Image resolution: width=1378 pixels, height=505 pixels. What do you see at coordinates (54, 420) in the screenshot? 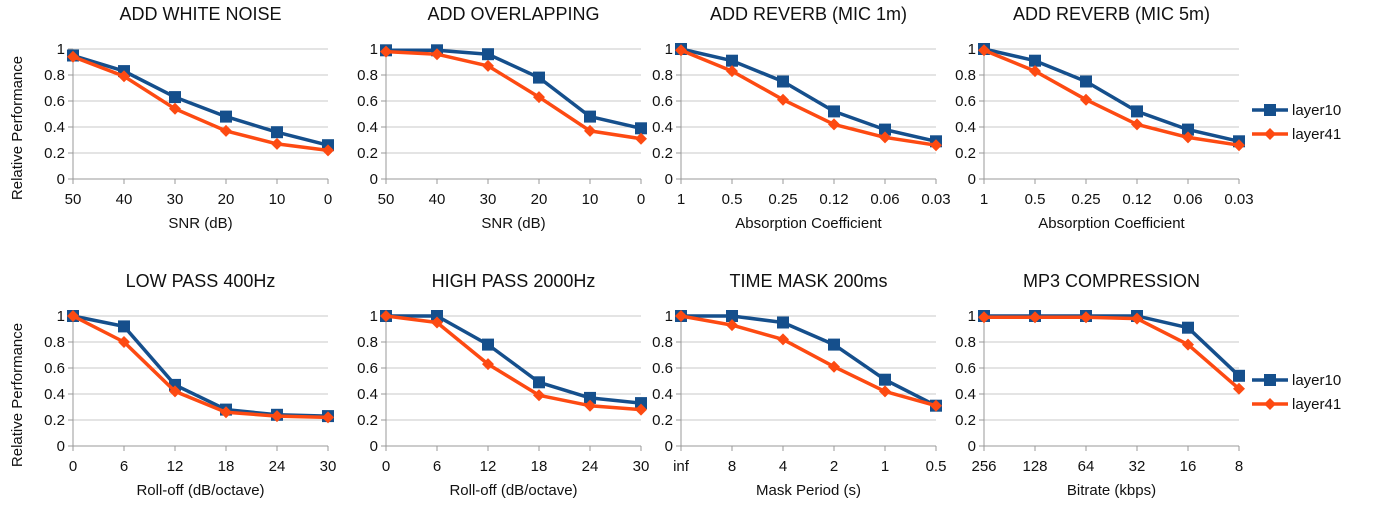
I see `plot-5-ytick-label: 0.2` at bounding box center [54, 420].